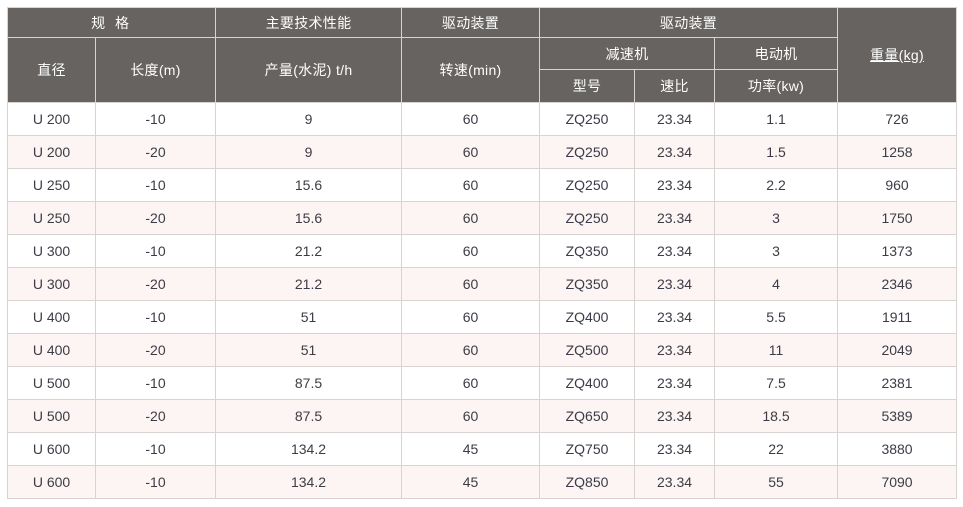  What do you see at coordinates (897, 350) in the screenshot?
I see `cell-weight: 2049` at bounding box center [897, 350].